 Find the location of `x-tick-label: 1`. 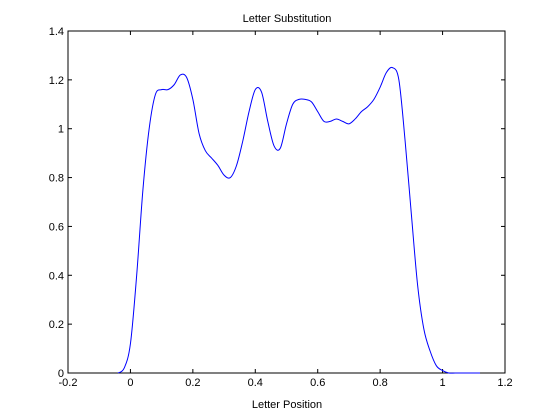

x-tick-label: 1 is located at coordinates (443, 383).